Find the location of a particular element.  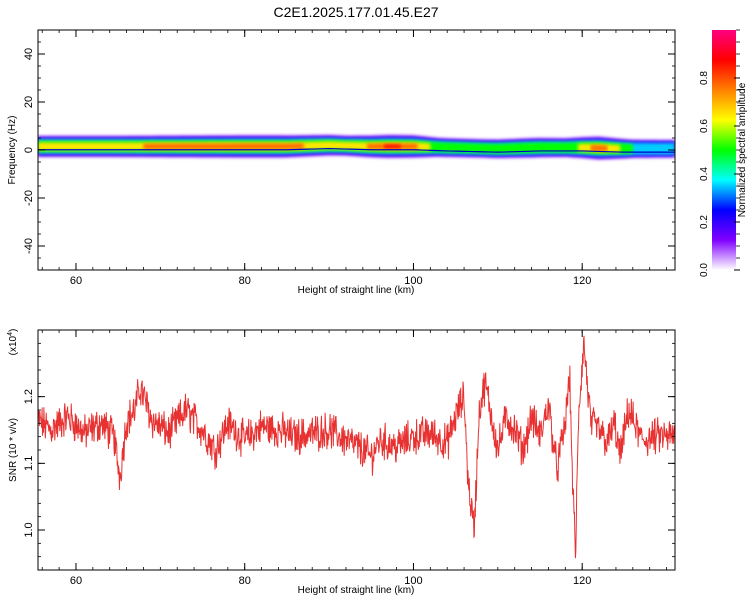

colorbar-label: Normalized spectral amplitude is located at coordinates (742, 149).